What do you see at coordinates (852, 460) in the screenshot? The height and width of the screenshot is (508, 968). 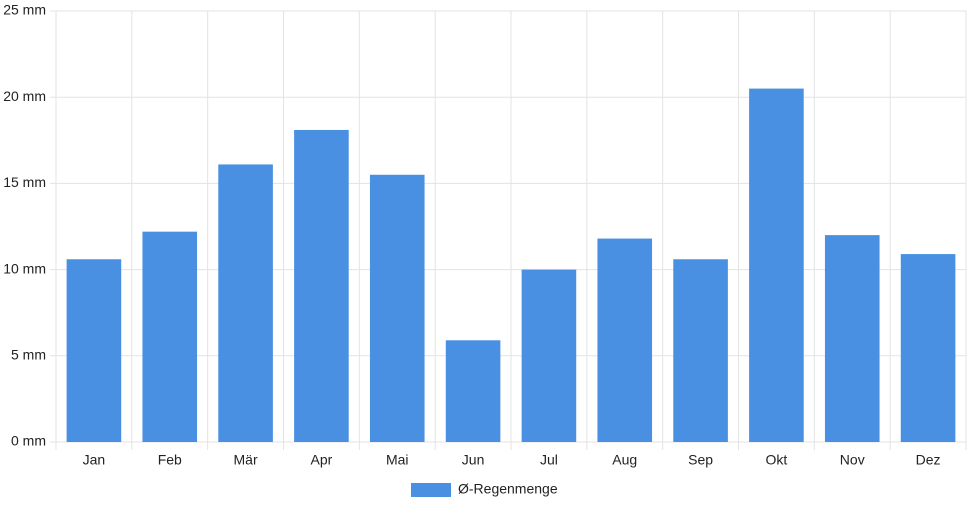 I see `x-tick-label: Nov` at bounding box center [852, 460].